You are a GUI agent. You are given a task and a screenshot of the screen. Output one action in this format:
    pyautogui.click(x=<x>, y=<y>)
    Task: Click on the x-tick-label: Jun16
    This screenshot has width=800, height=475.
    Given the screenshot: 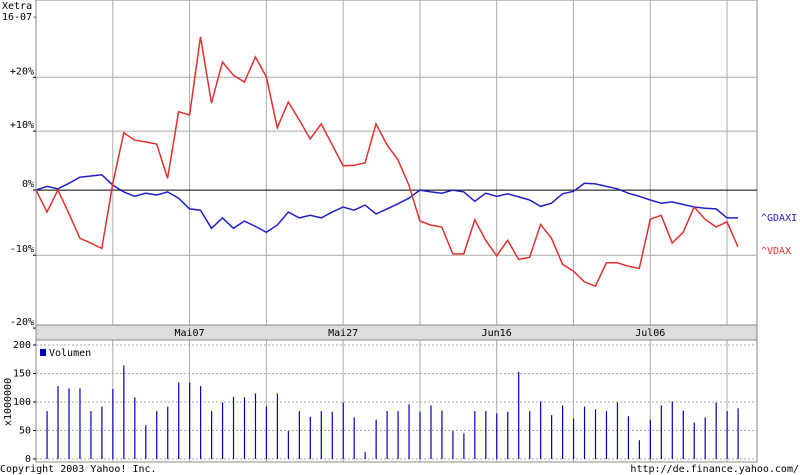 What is the action you would take?
    pyautogui.click(x=497, y=333)
    